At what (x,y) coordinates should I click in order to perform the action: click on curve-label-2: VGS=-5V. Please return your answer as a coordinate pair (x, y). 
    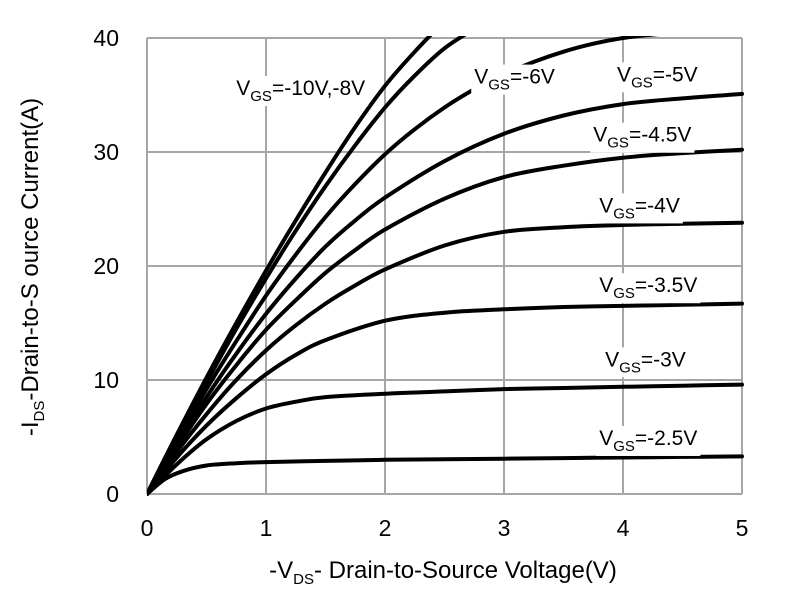
    Looking at the image, I should click on (657, 77).